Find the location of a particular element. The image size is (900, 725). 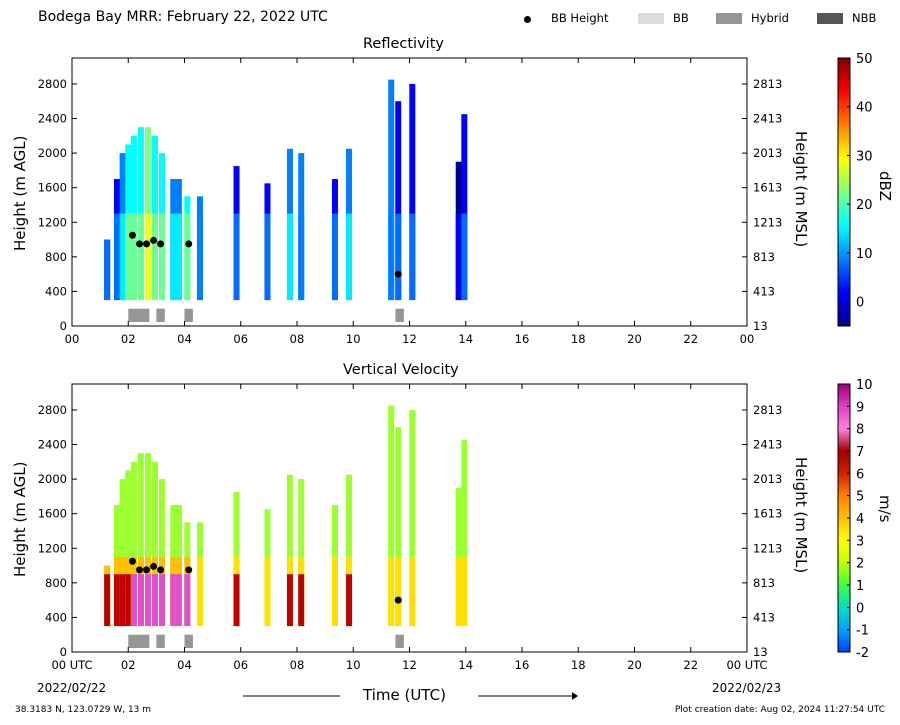

hybrid-legend-swatch is located at coordinates (729, 18).